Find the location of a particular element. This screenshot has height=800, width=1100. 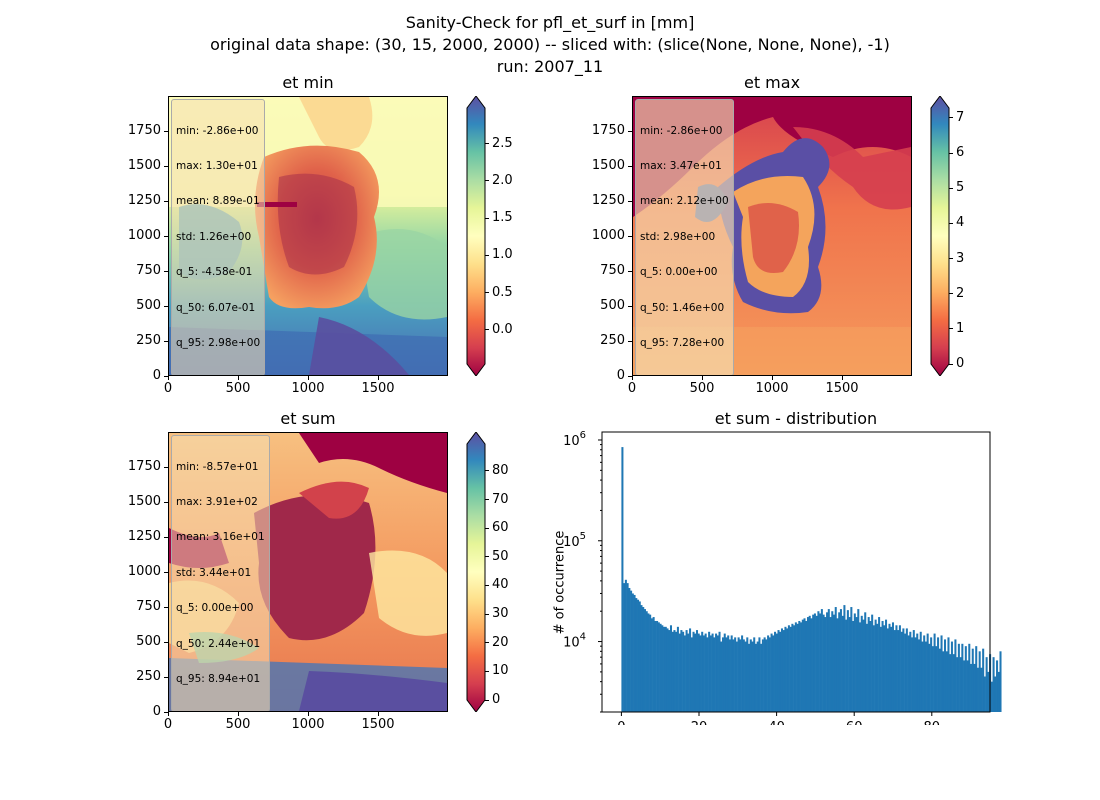

colorbar-tick-label: 2.5 is located at coordinates (502, 143).